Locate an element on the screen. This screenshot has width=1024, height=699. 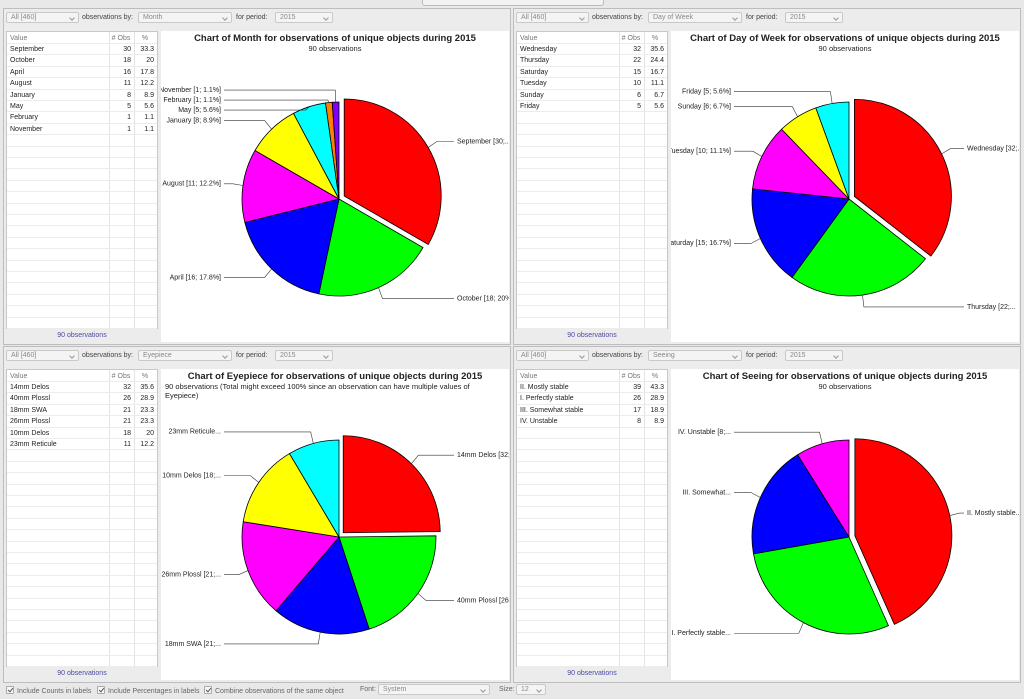
checkbox: Combine observations of the same object is located at coordinates (274, 690).